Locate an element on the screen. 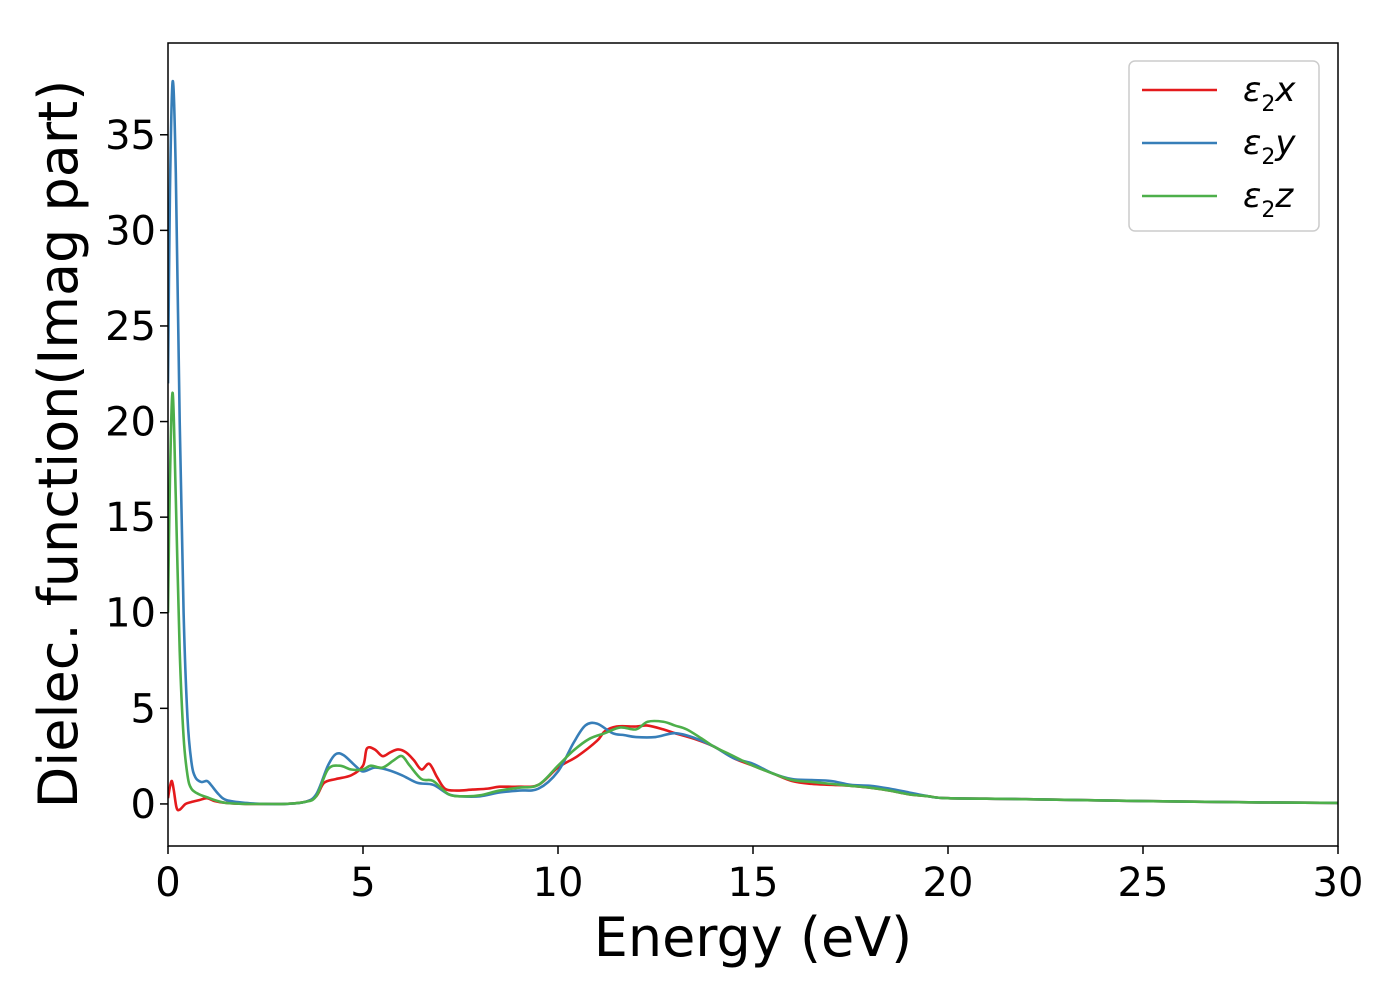 The height and width of the screenshot is (1000, 1400). y-tick-label: 5 is located at coordinates (143, 709).